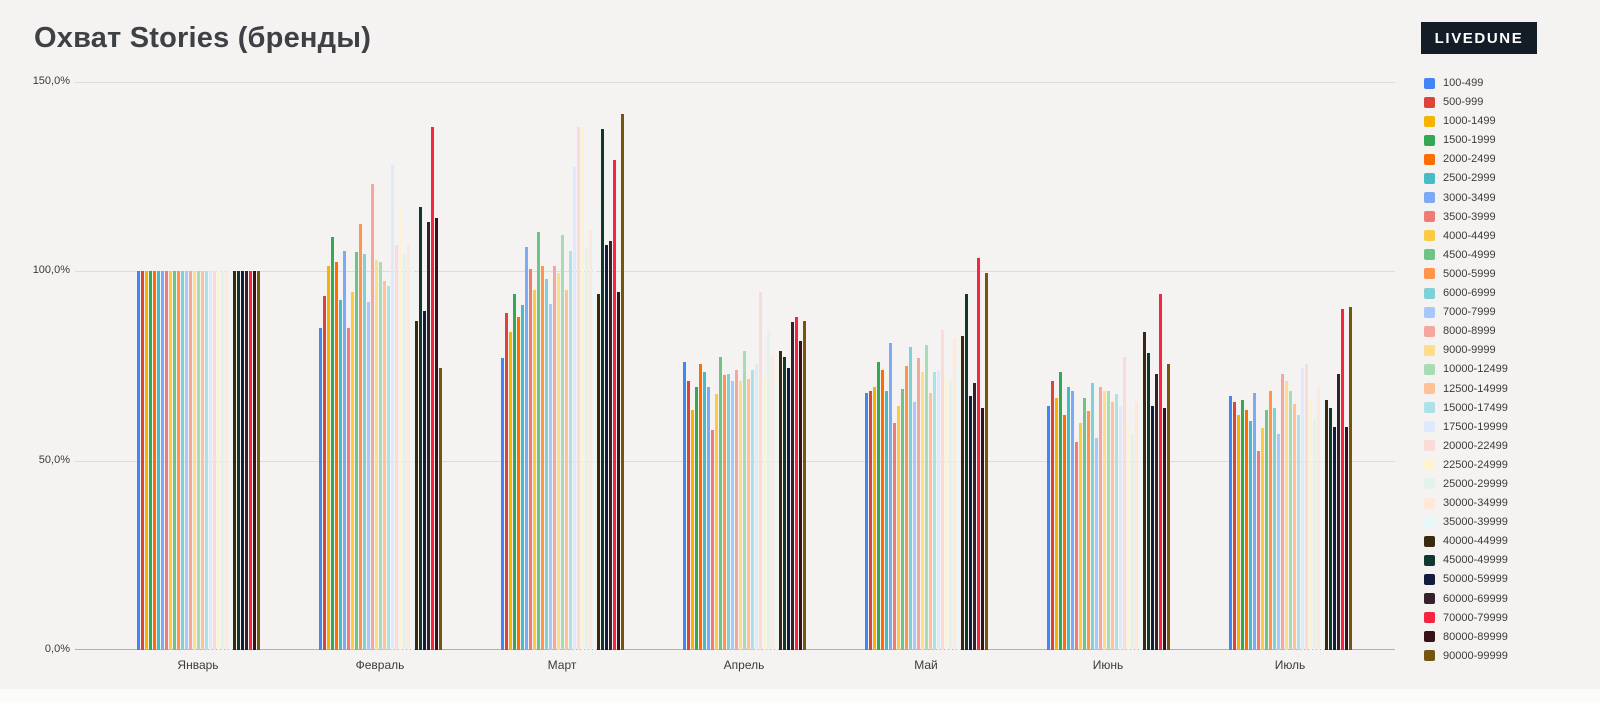 The image size is (1600, 702). Describe the element at coordinates (1466, 350) in the screenshot. I see `legend-item: 9000-9999` at that location.